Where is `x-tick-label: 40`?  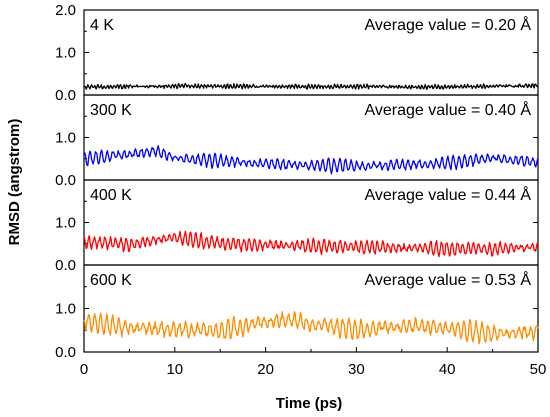 x-tick-label: 40 is located at coordinates (447, 369).